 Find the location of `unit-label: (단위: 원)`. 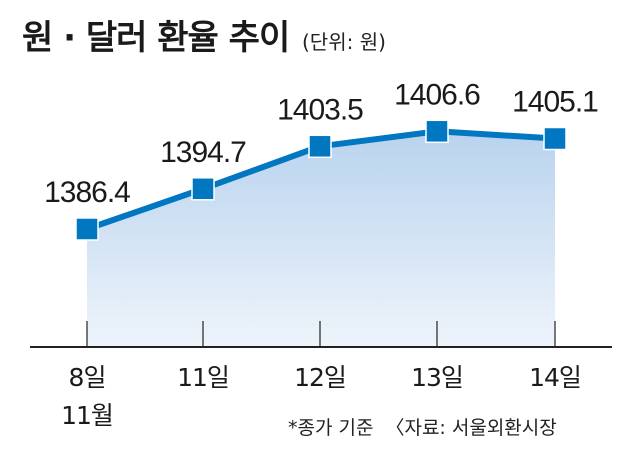

unit-label: (단위: 원) is located at coordinates (344, 42).